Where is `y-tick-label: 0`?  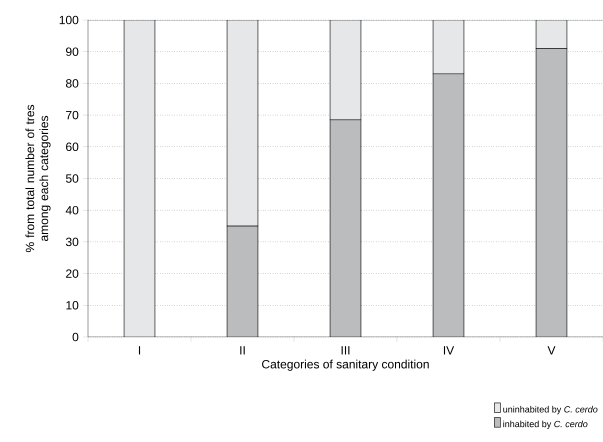
y-tick-label: 0 is located at coordinates (75, 337).